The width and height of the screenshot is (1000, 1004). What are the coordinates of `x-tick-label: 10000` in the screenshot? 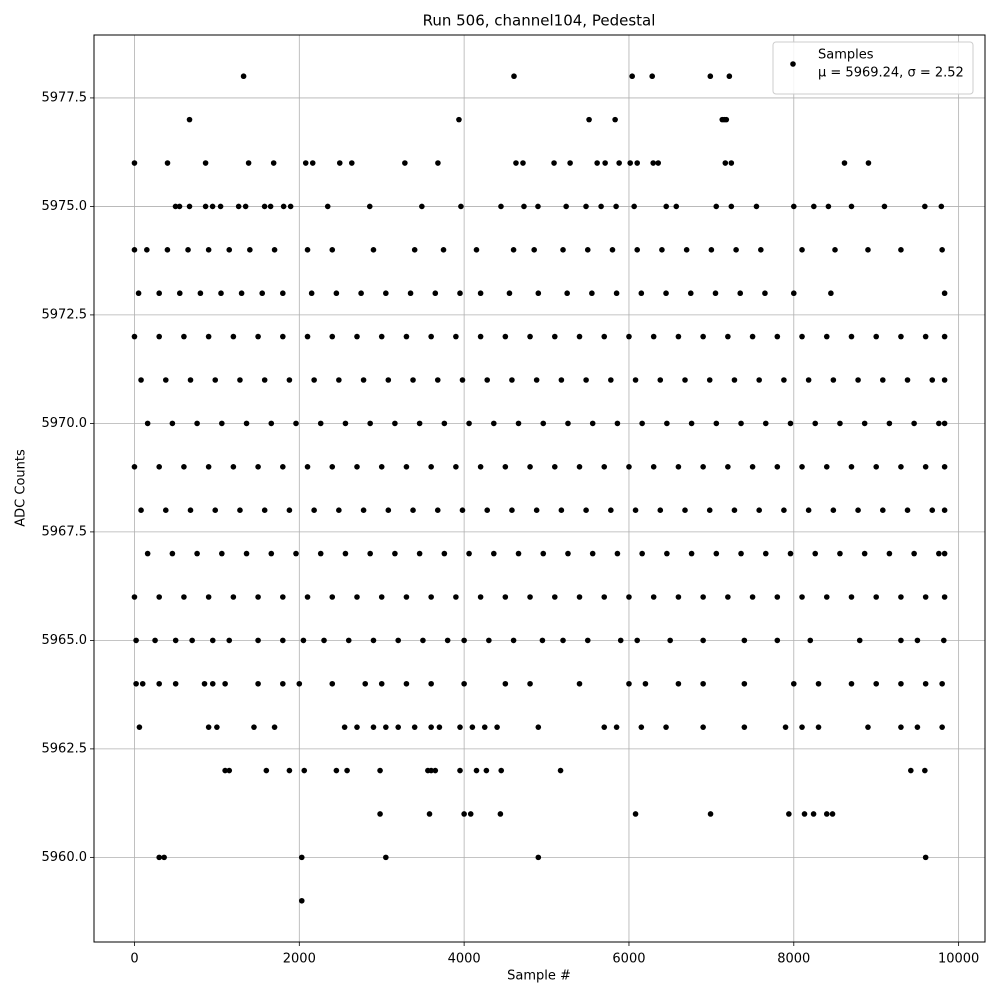 It's located at (958, 959).